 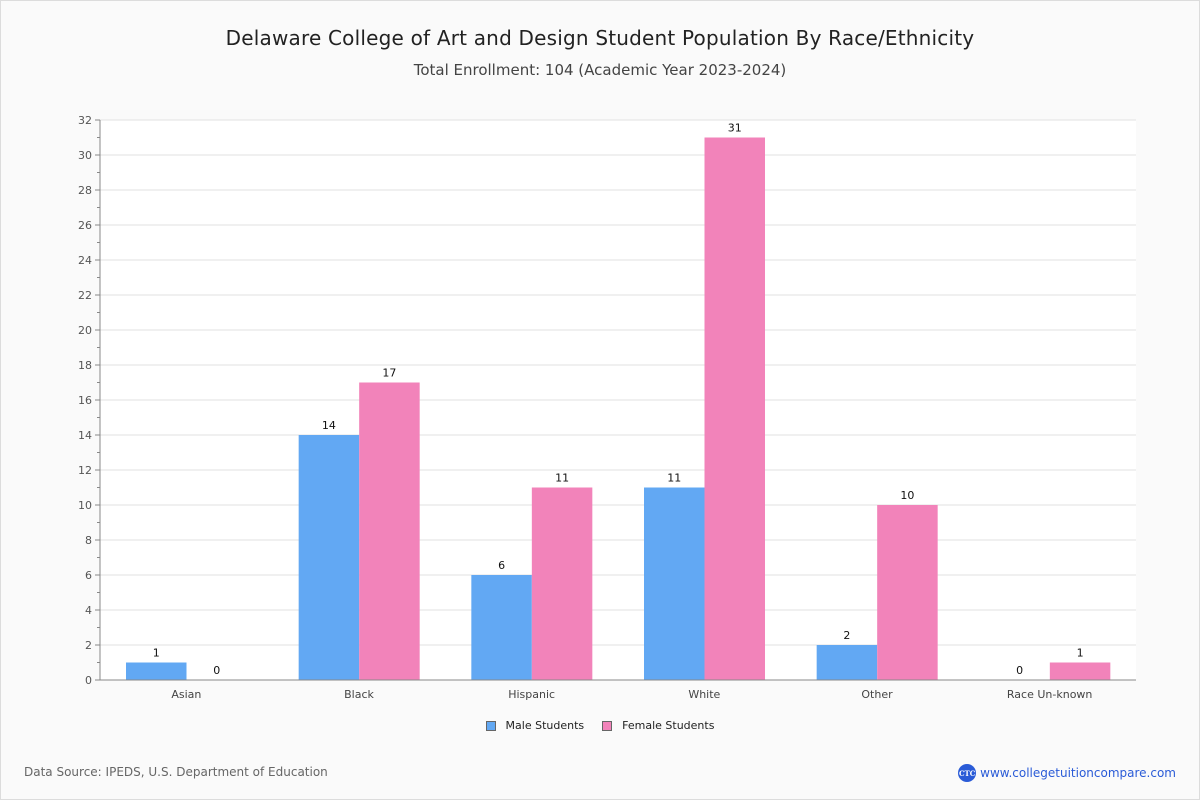 I want to click on y-tick-label: 18, so click(x=85, y=365).